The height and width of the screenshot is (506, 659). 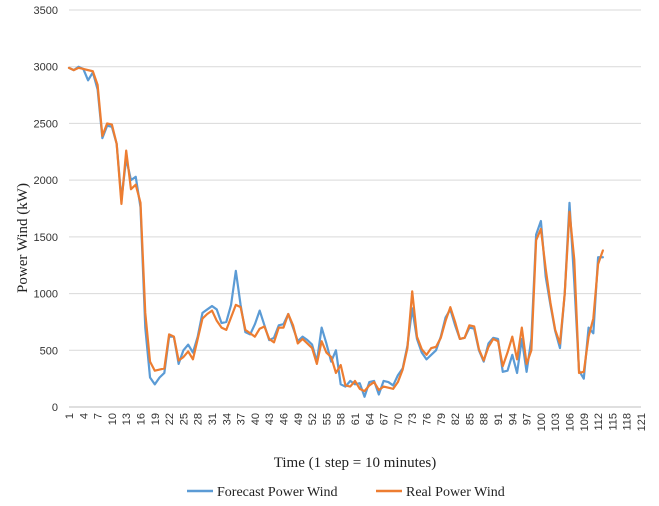 What do you see at coordinates (170, 419) in the screenshot?
I see `x-tick-label: 22` at bounding box center [170, 419].